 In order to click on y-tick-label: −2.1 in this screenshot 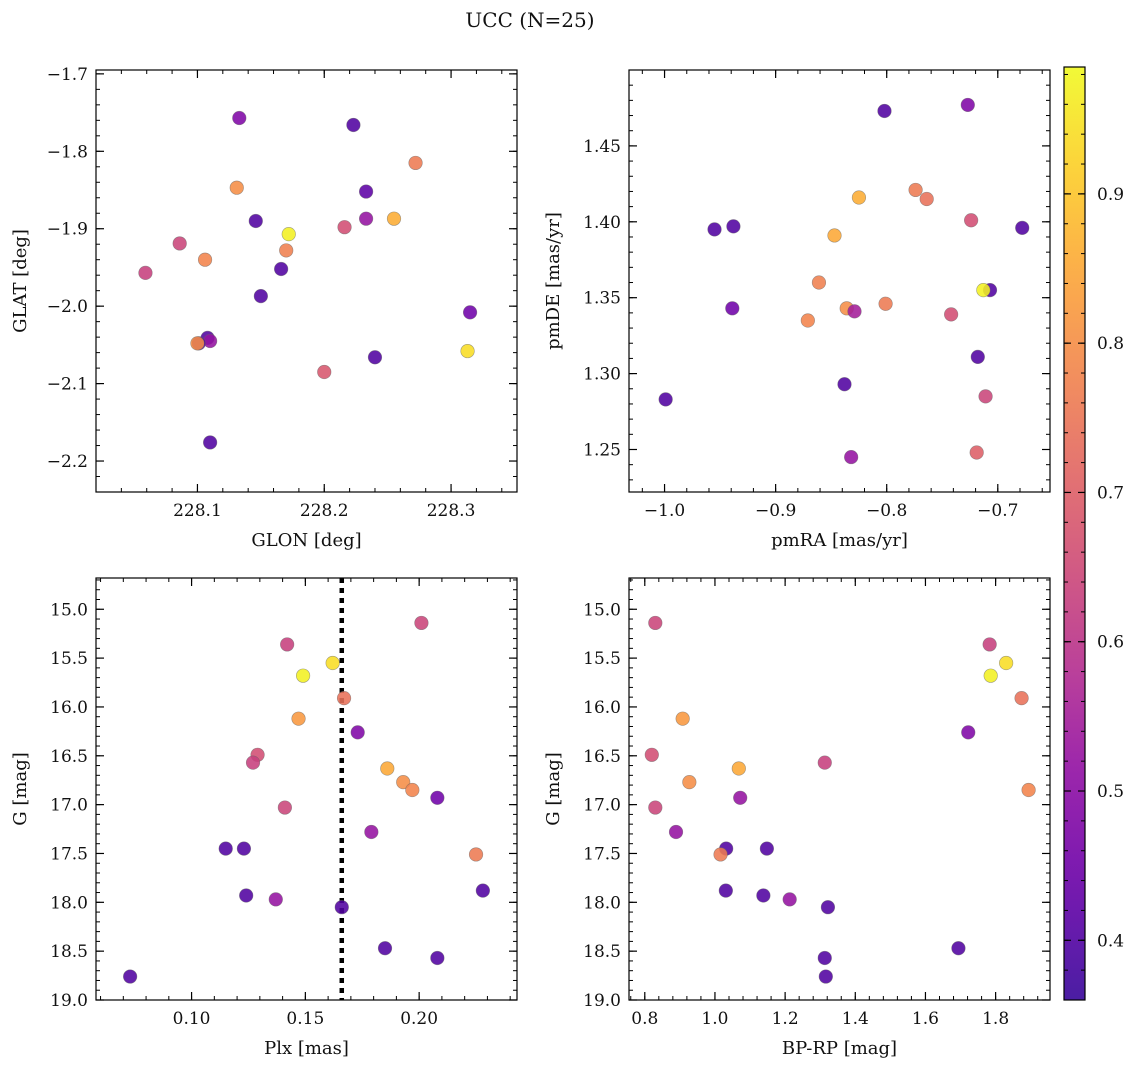, I will do `click(67, 385)`.